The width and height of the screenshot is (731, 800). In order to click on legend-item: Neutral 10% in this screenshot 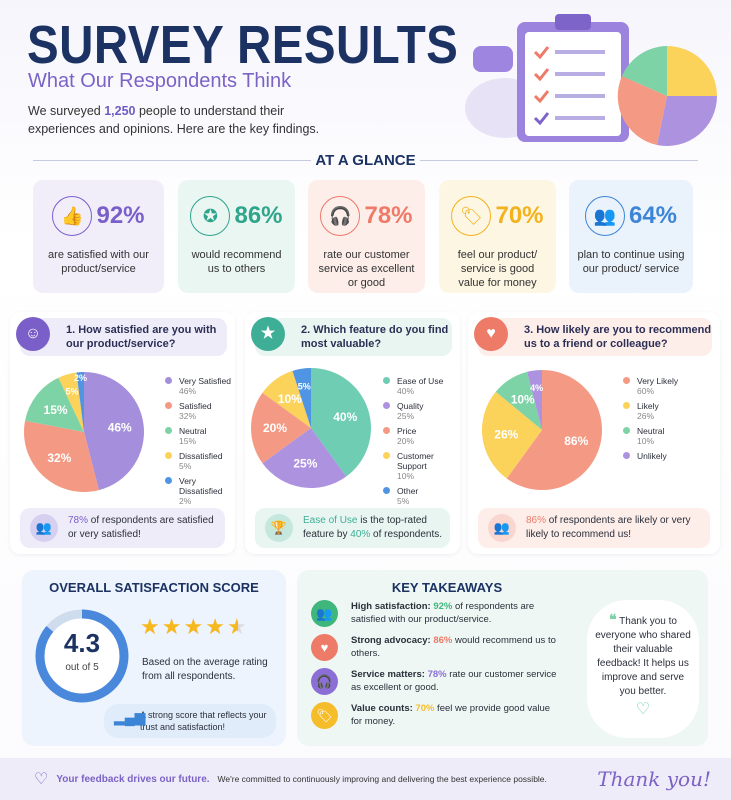, I will do `click(650, 436)`.